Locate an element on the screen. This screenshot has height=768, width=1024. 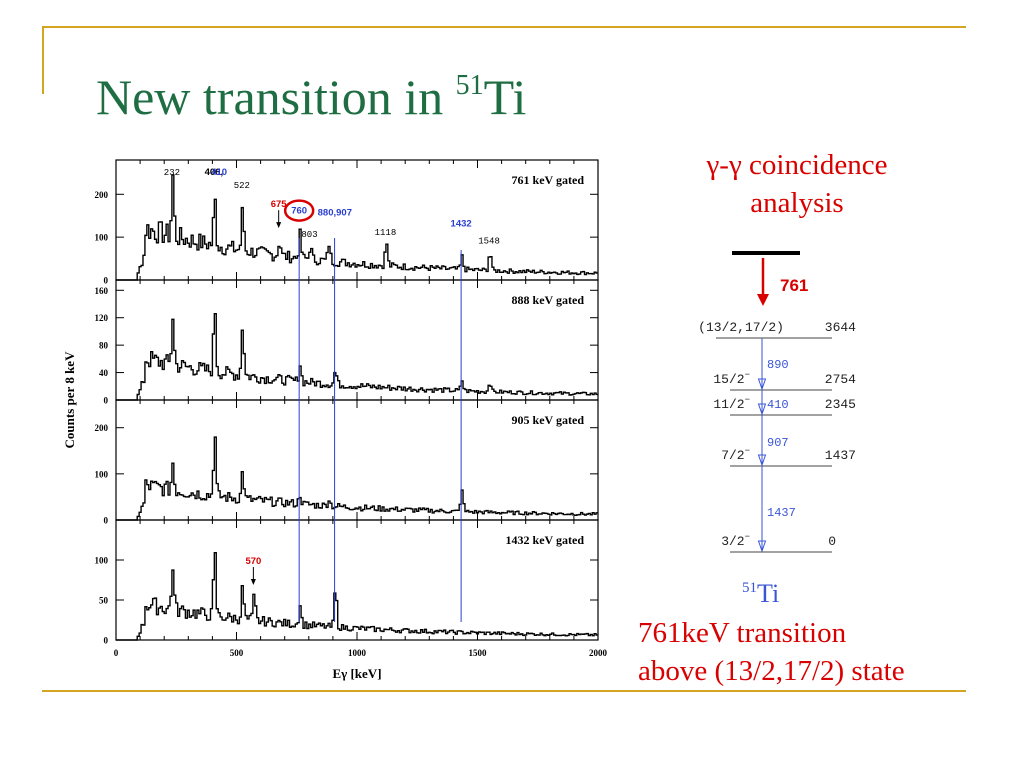
panel-gate-label: 905 keV gated is located at coordinates (548, 420).